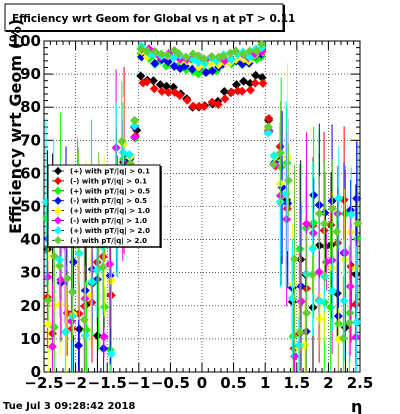 This screenshot has height=414, width=400. I want to click on legend-entry: (+) with pT/|q| > 1.0, so click(110, 211).